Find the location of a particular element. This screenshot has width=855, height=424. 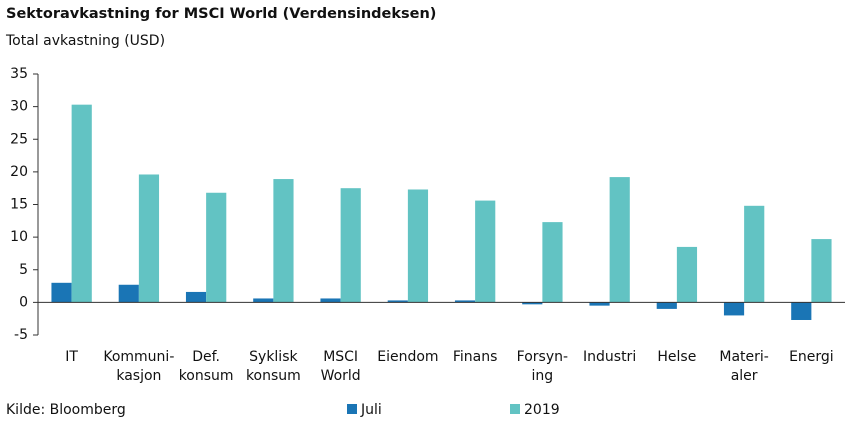

source: Kilde: Bloomberg is located at coordinates (66, 410).